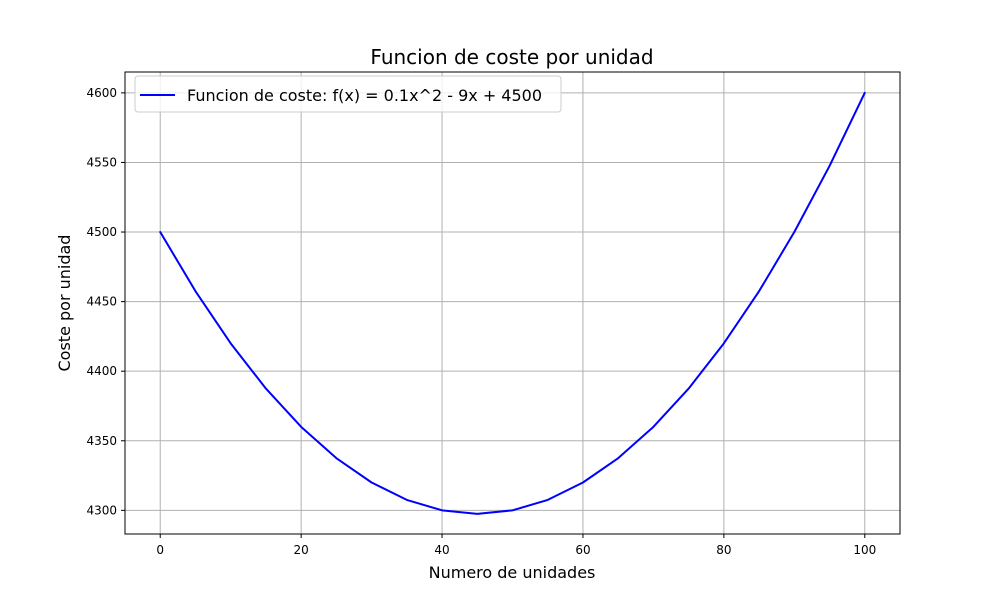 Image resolution: width=1000 pixels, height=600 pixels. I want to click on x-axis-label: Numero de unidades, so click(512, 572).